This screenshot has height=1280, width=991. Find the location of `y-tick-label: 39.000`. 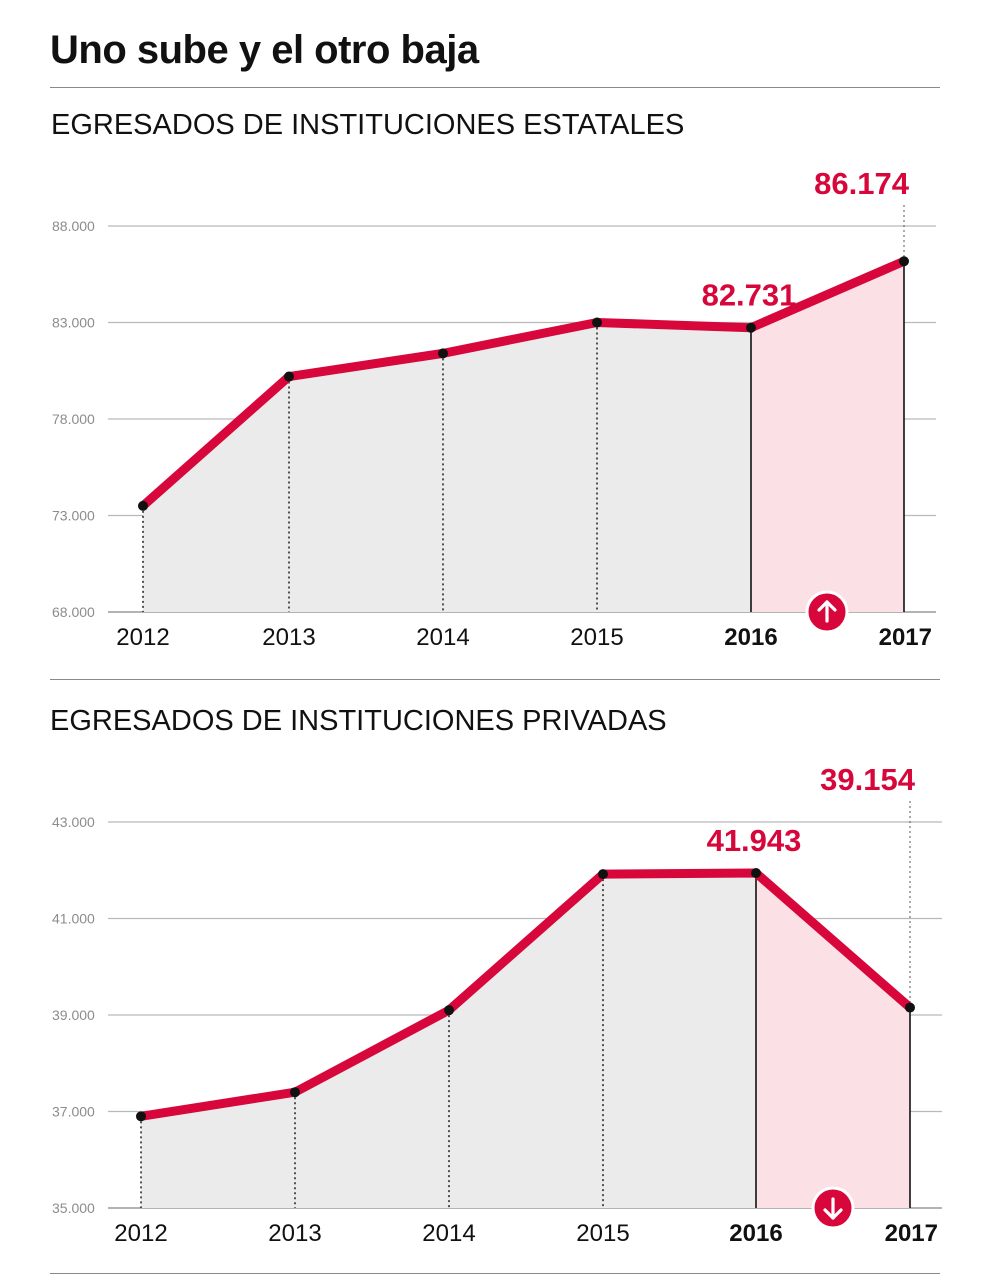

y-tick-label: 39.000 is located at coordinates (73, 1015).